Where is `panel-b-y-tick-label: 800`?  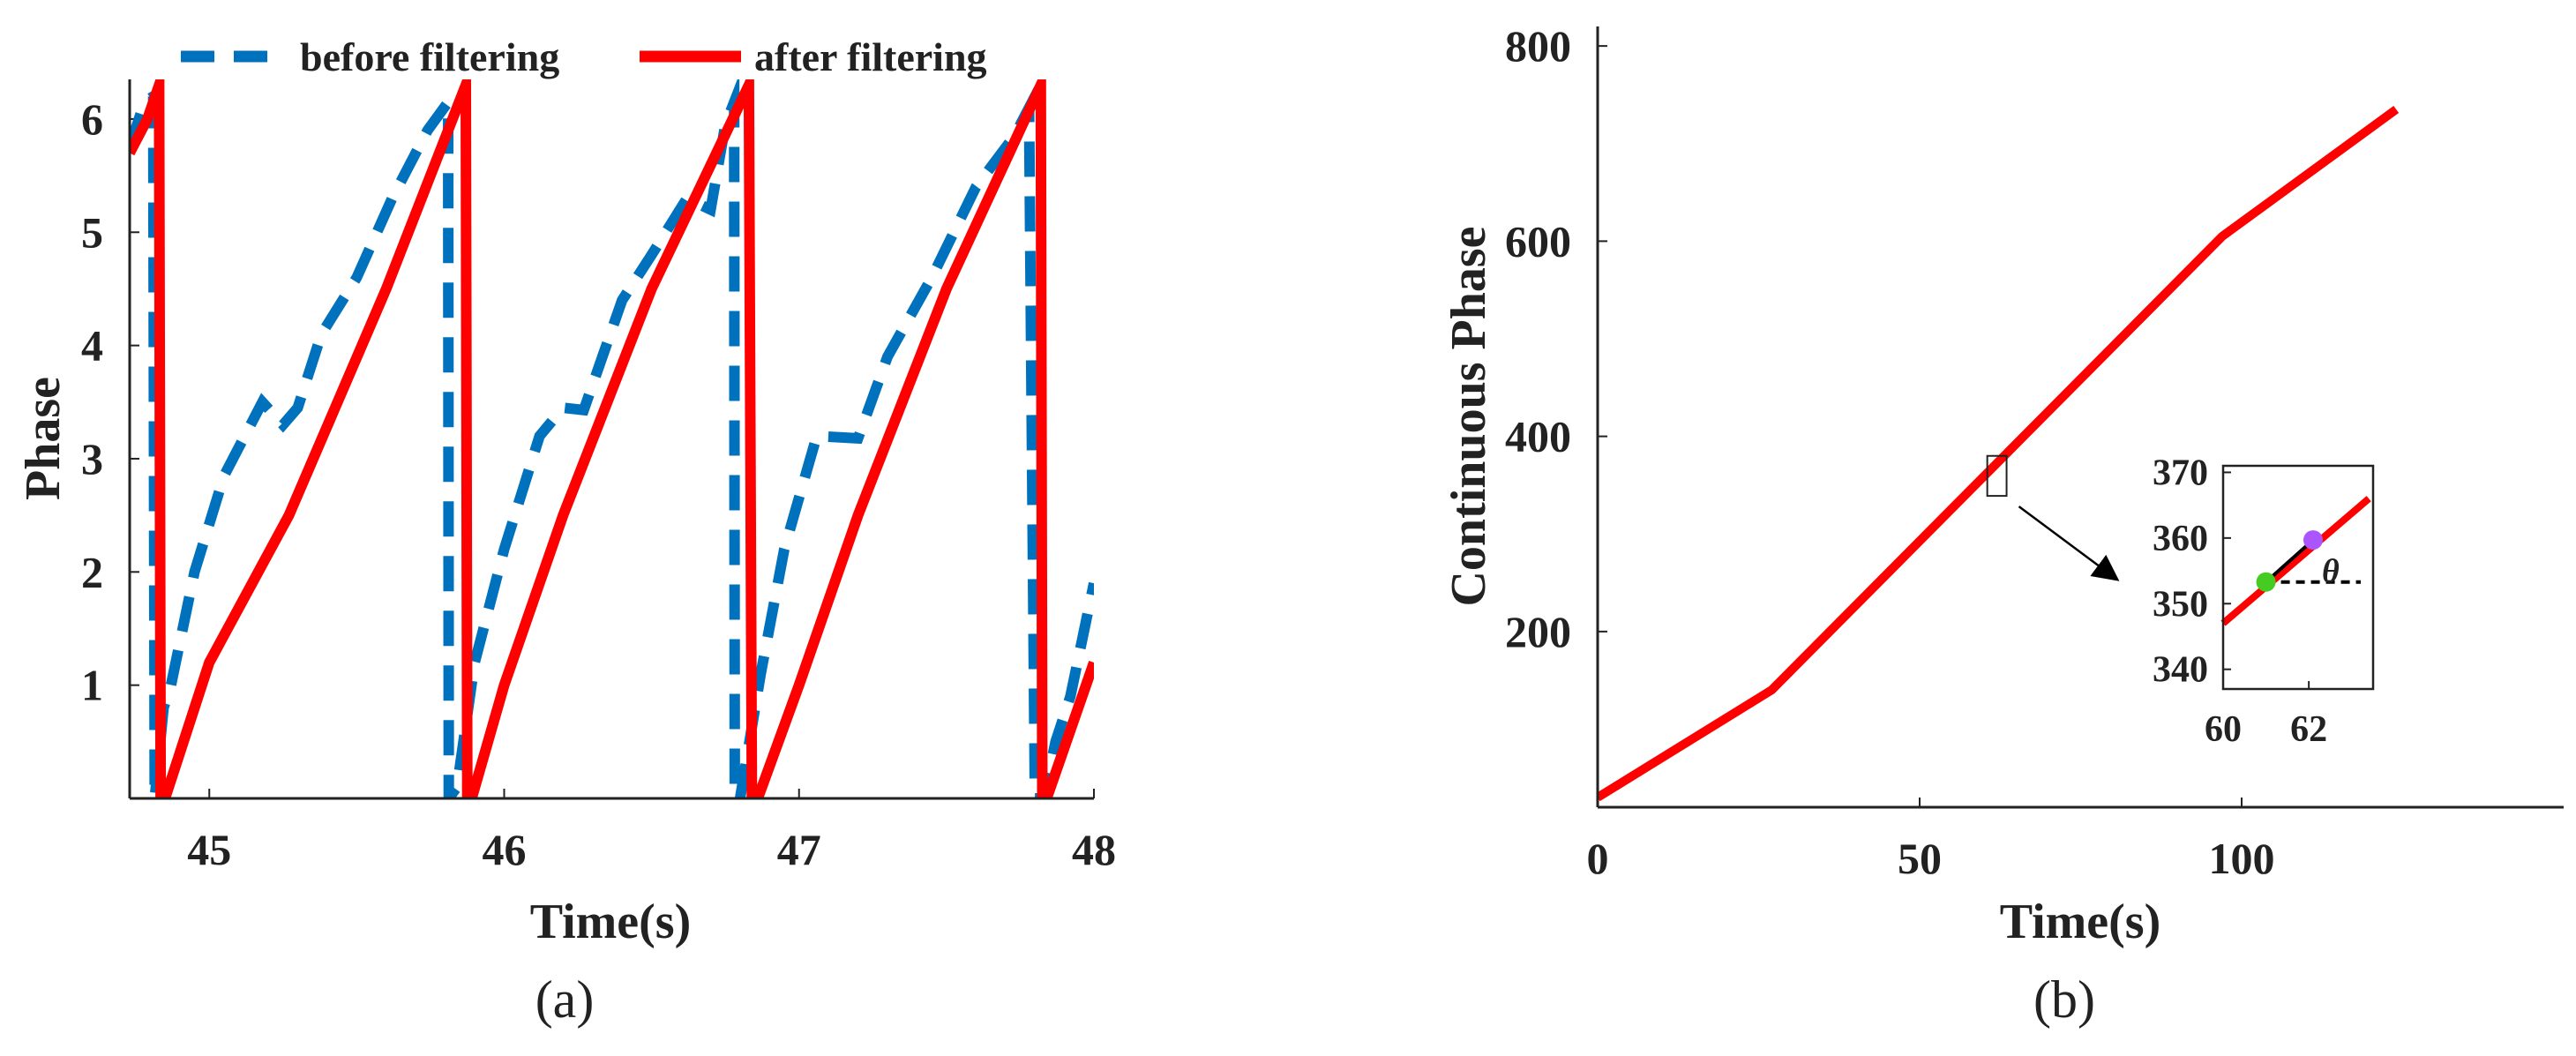
panel-b-y-tick-label: 800 is located at coordinates (1538, 46).